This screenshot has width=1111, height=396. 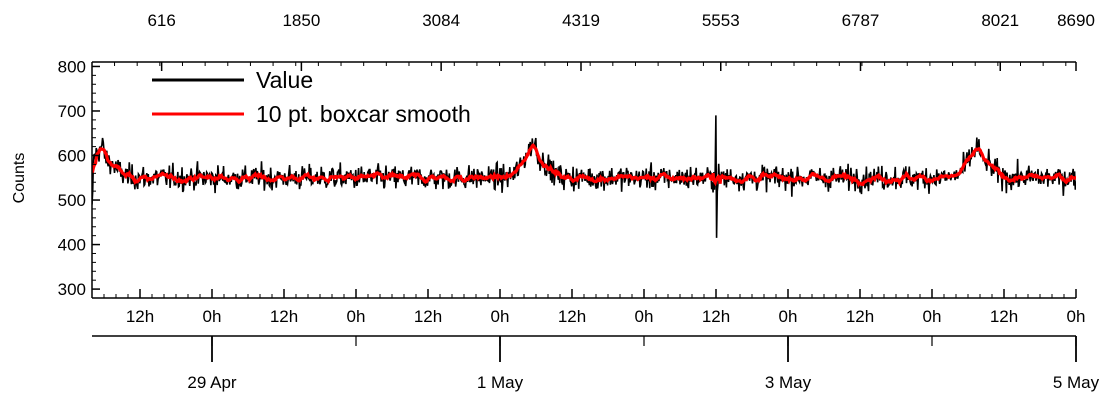 What do you see at coordinates (581, 20) in the screenshot?
I see `top-tick-label: 4319` at bounding box center [581, 20].